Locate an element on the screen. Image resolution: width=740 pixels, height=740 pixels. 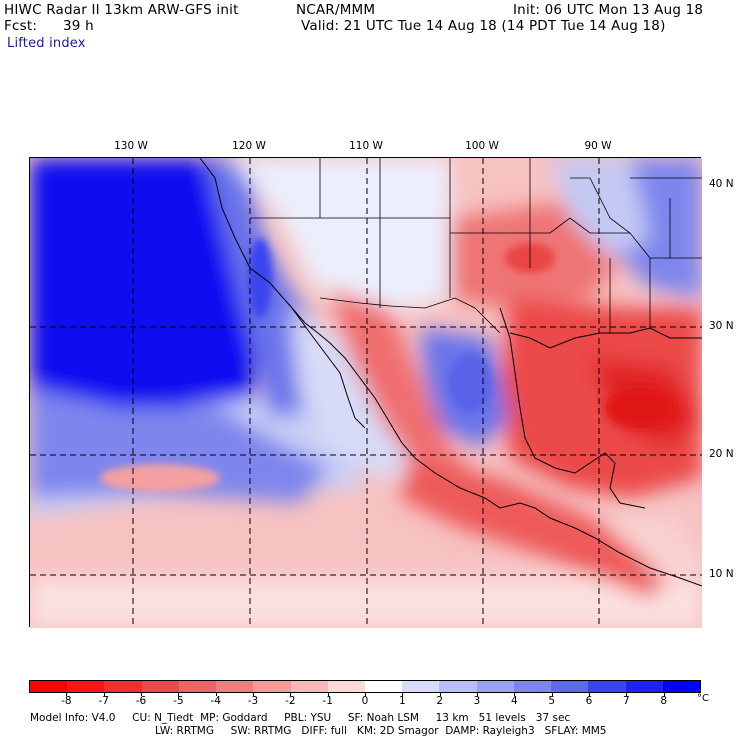
lon-label-130w: 130 W is located at coordinates (131, 146).